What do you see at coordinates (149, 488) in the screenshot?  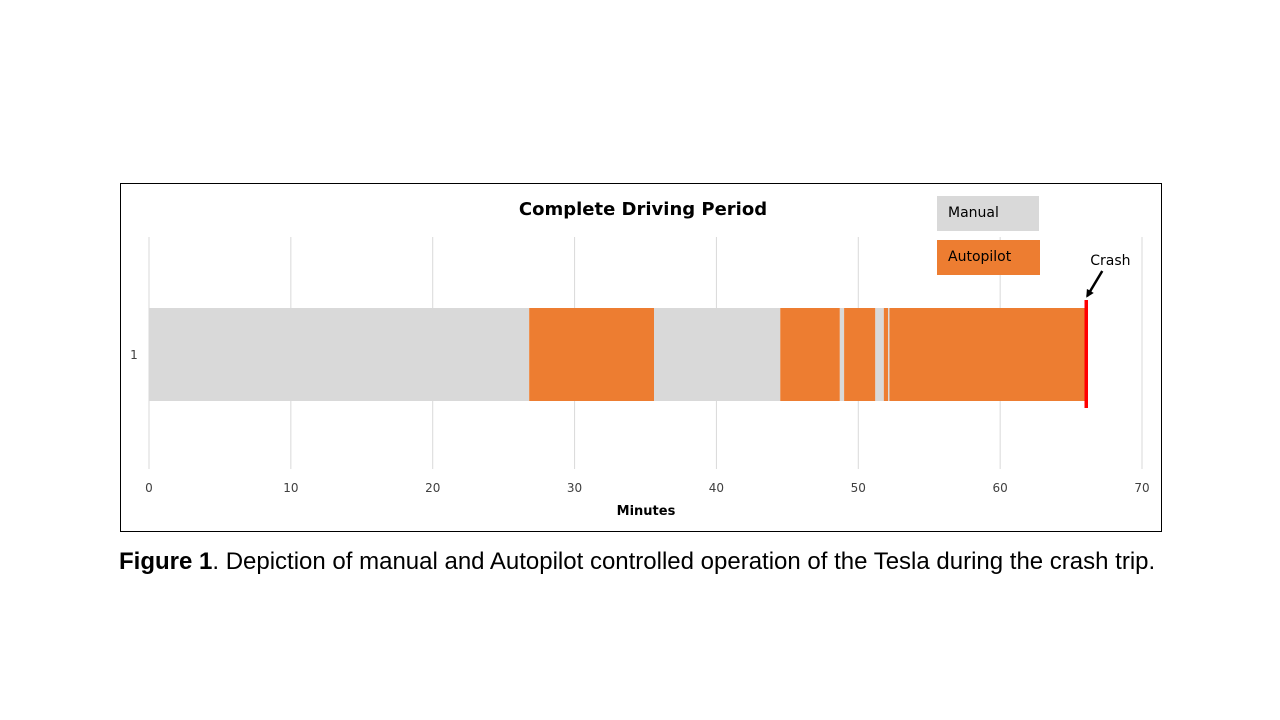 I see `x-tick-label-0: 0` at bounding box center [149, 488].